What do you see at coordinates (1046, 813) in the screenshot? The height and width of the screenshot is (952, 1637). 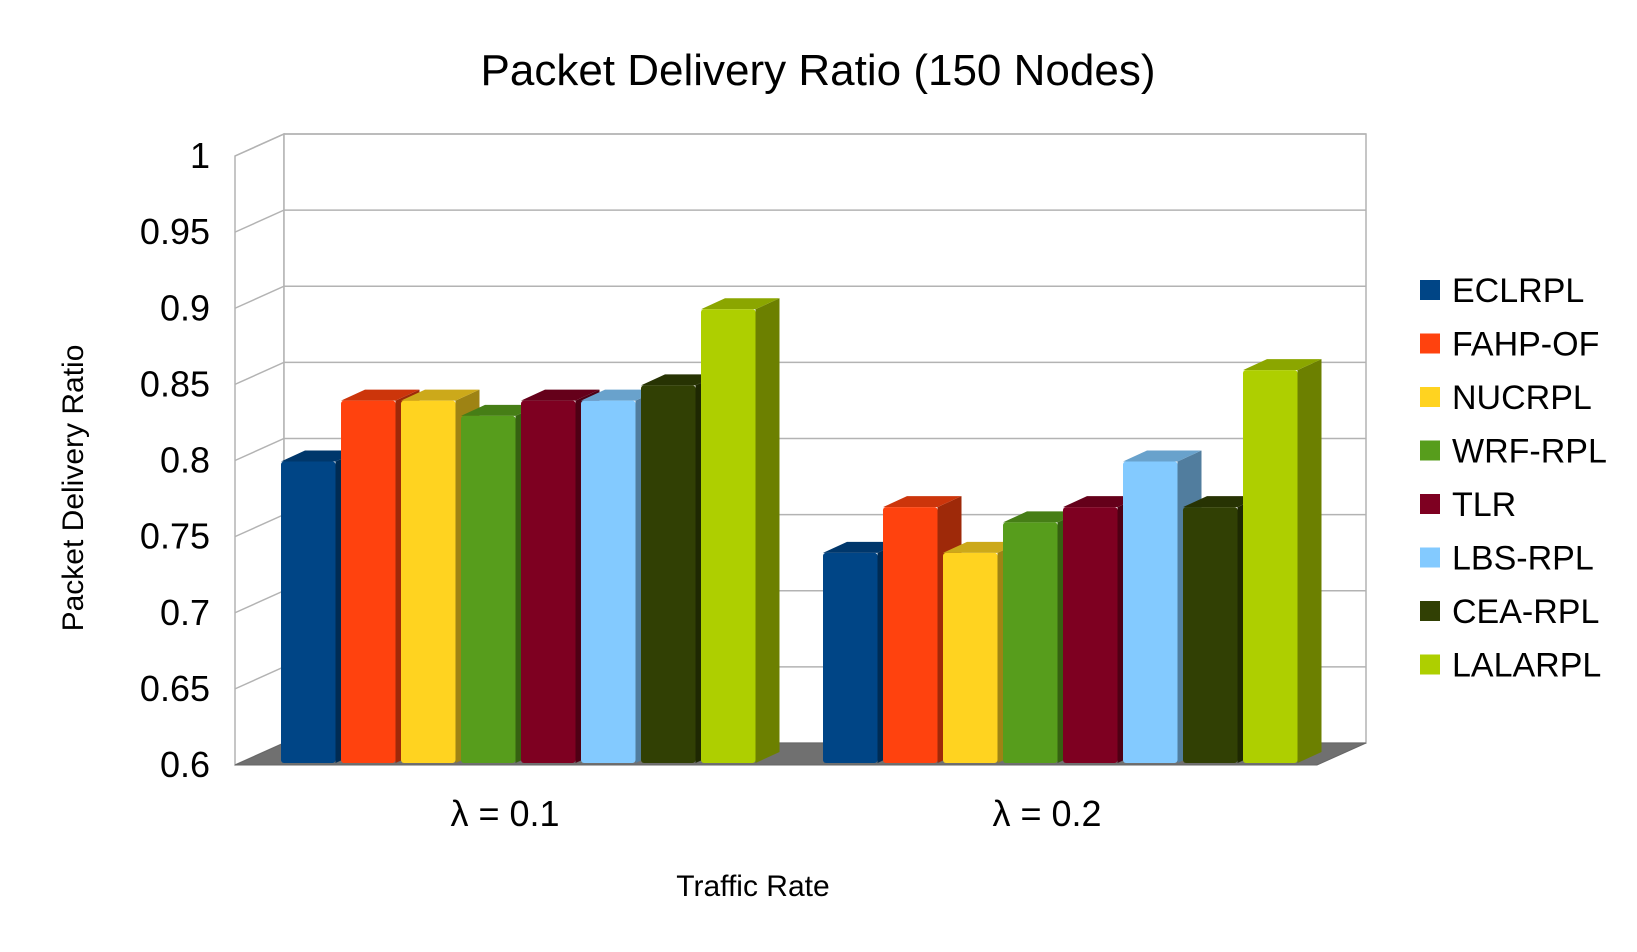 I see `x-tick-label: λ = 0.2` at bounding box center [1046, 813].